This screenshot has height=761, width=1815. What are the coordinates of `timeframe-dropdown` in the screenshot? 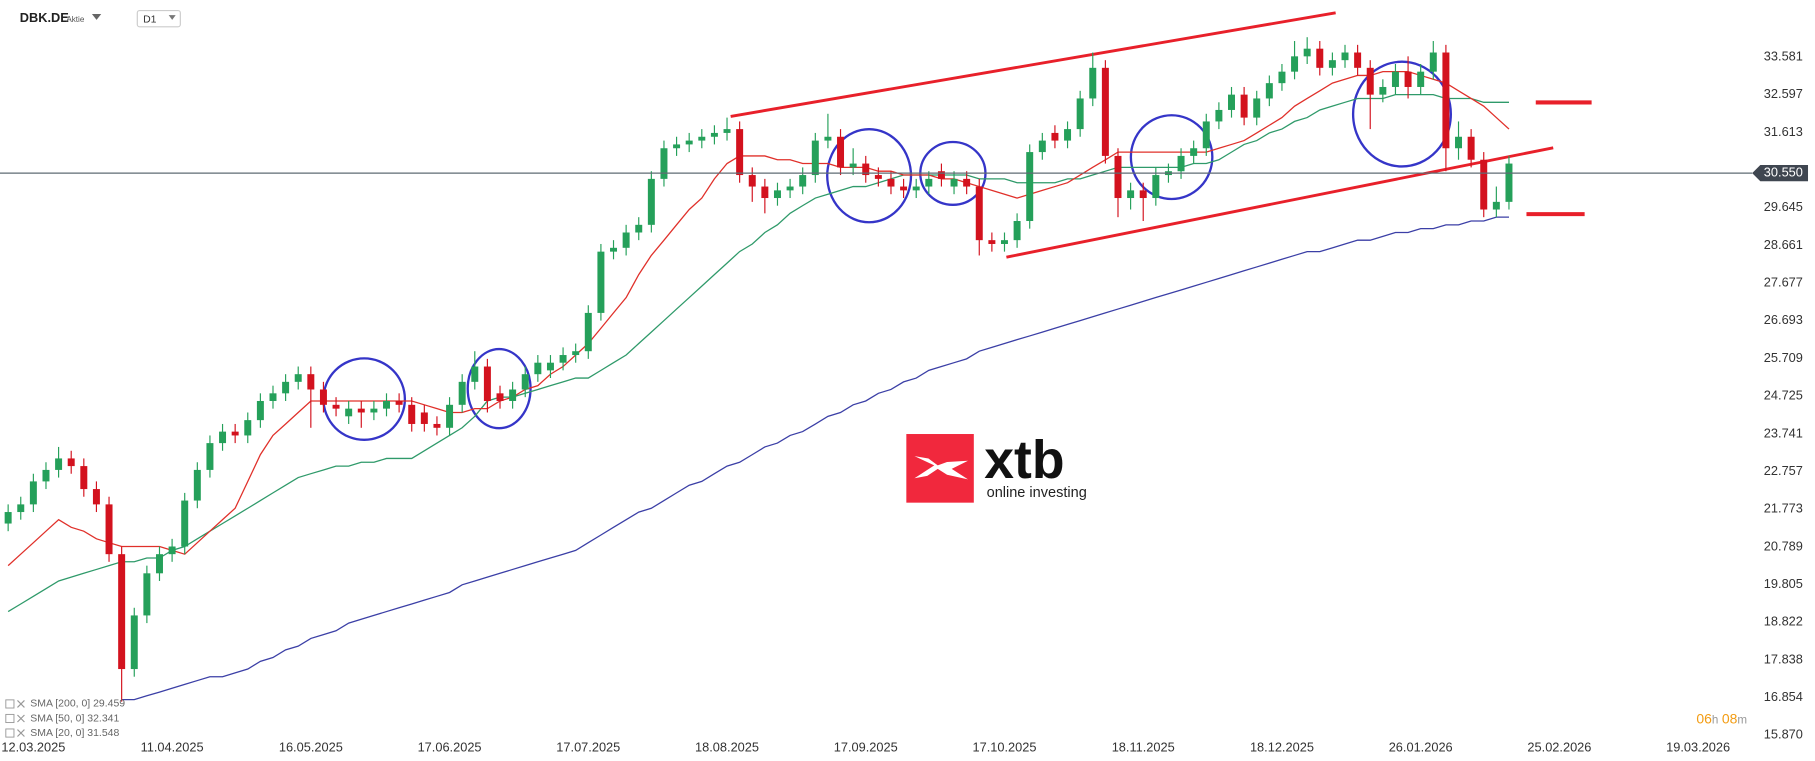 It's located at (172, 17).